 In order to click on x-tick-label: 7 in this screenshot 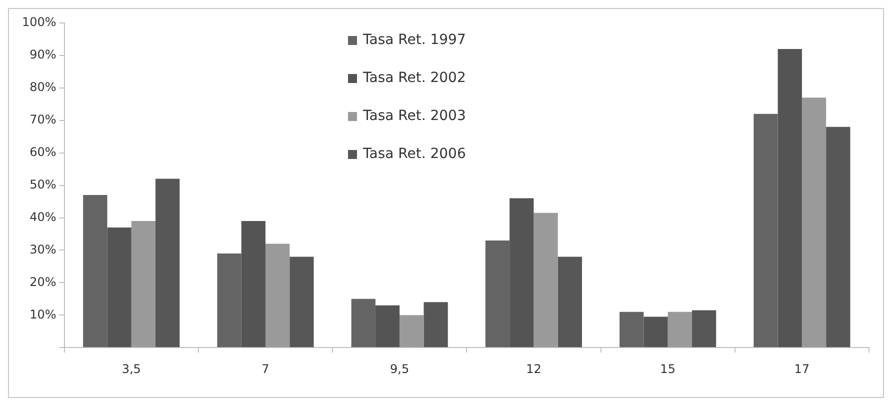, I will do `click(266, 369)`.